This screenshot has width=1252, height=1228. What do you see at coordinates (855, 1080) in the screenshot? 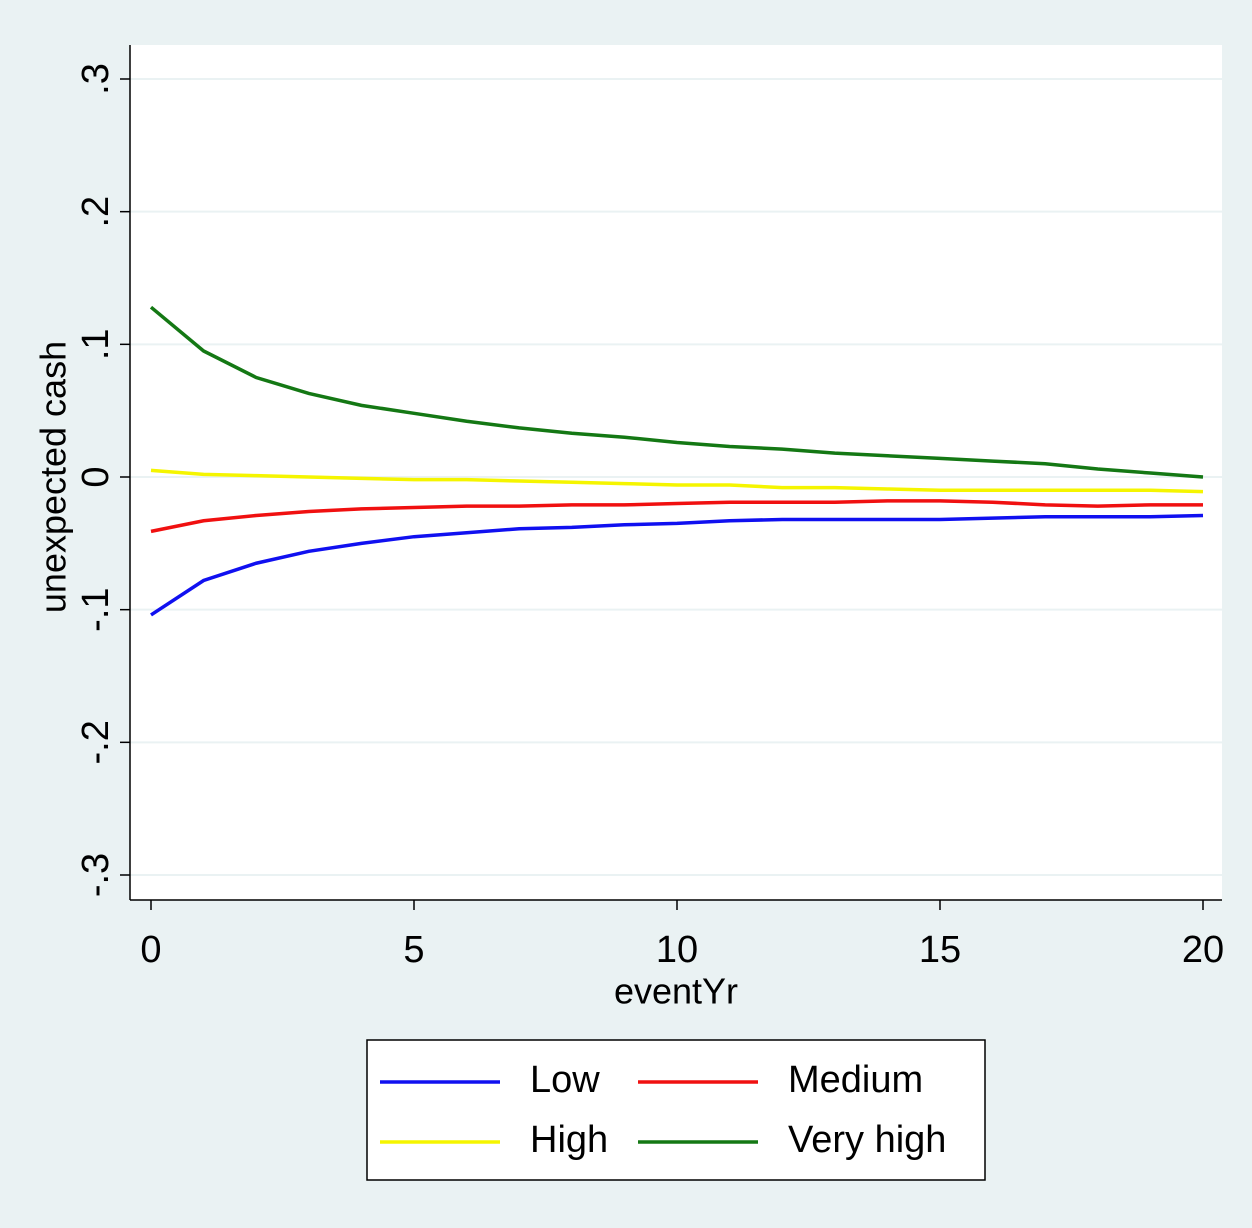
I see `legend-label: Medium` at bounding box center [855, 1080].